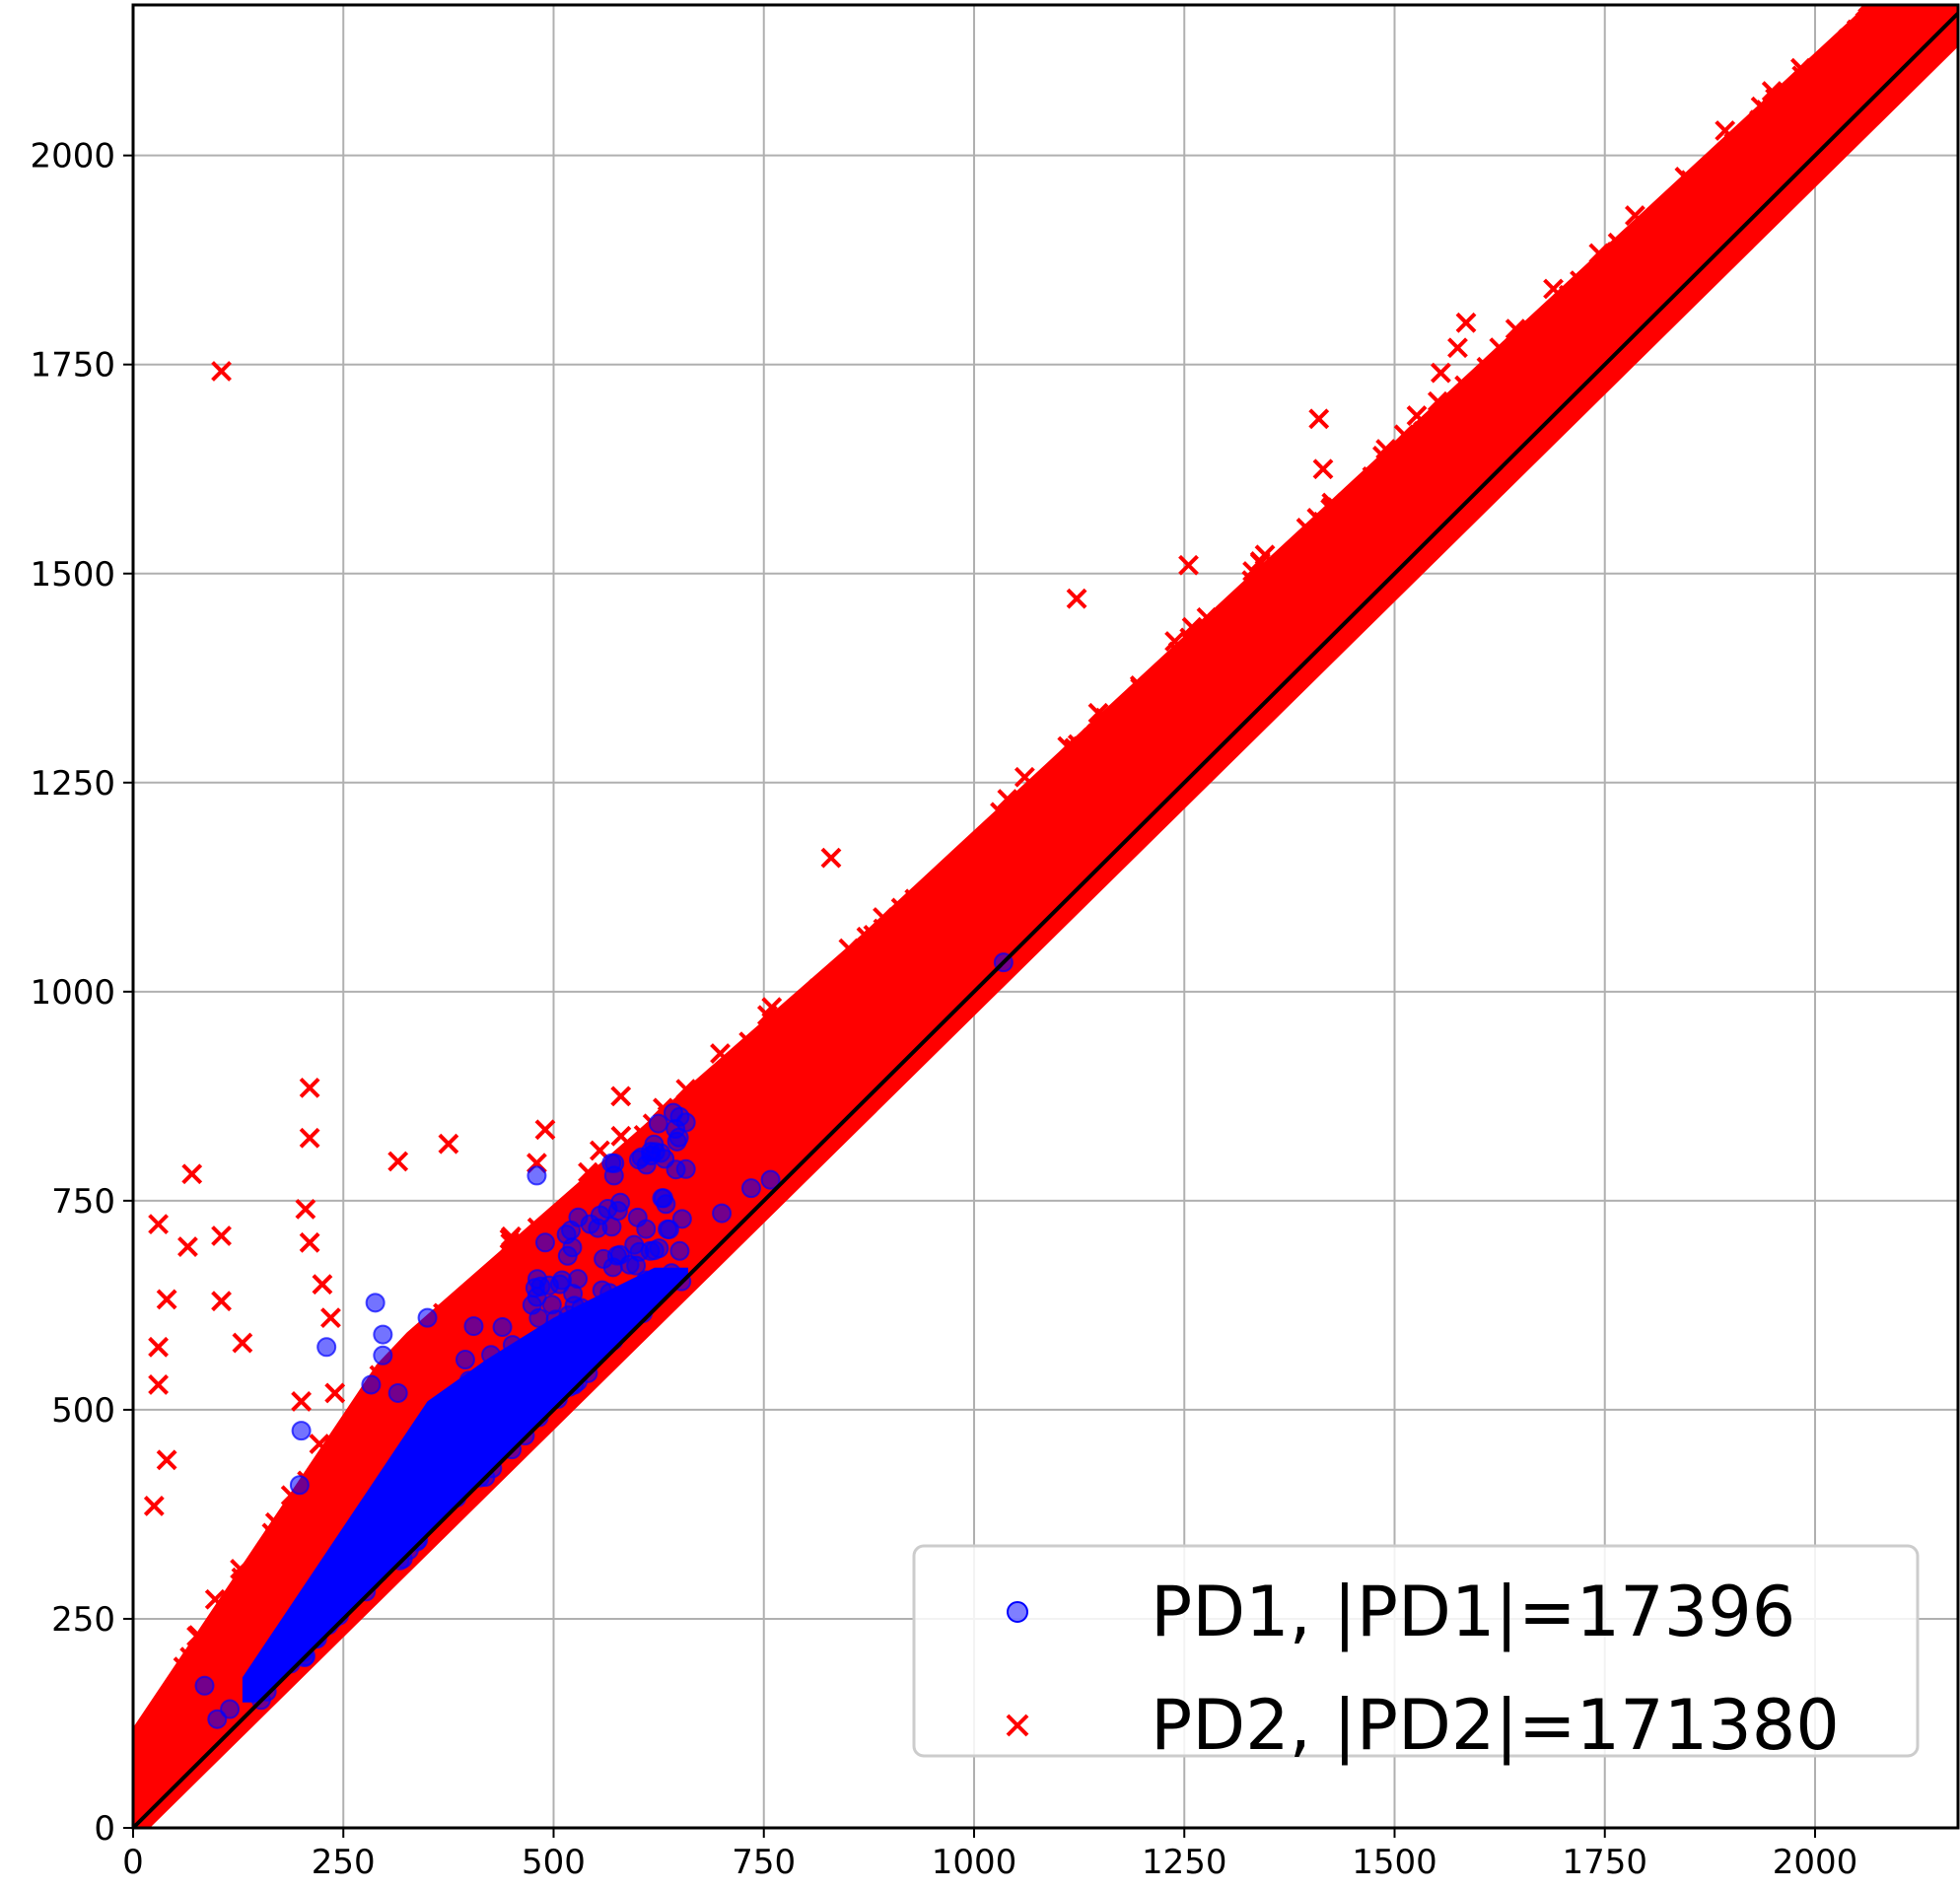 This screenshot has height=1890, width=1960. What do you see at coordinates (1473, 1612) in the screenshot?
I see `legend-label-pd1: PD1, |PD1|=17396` at bounding box center [1473, 1612].